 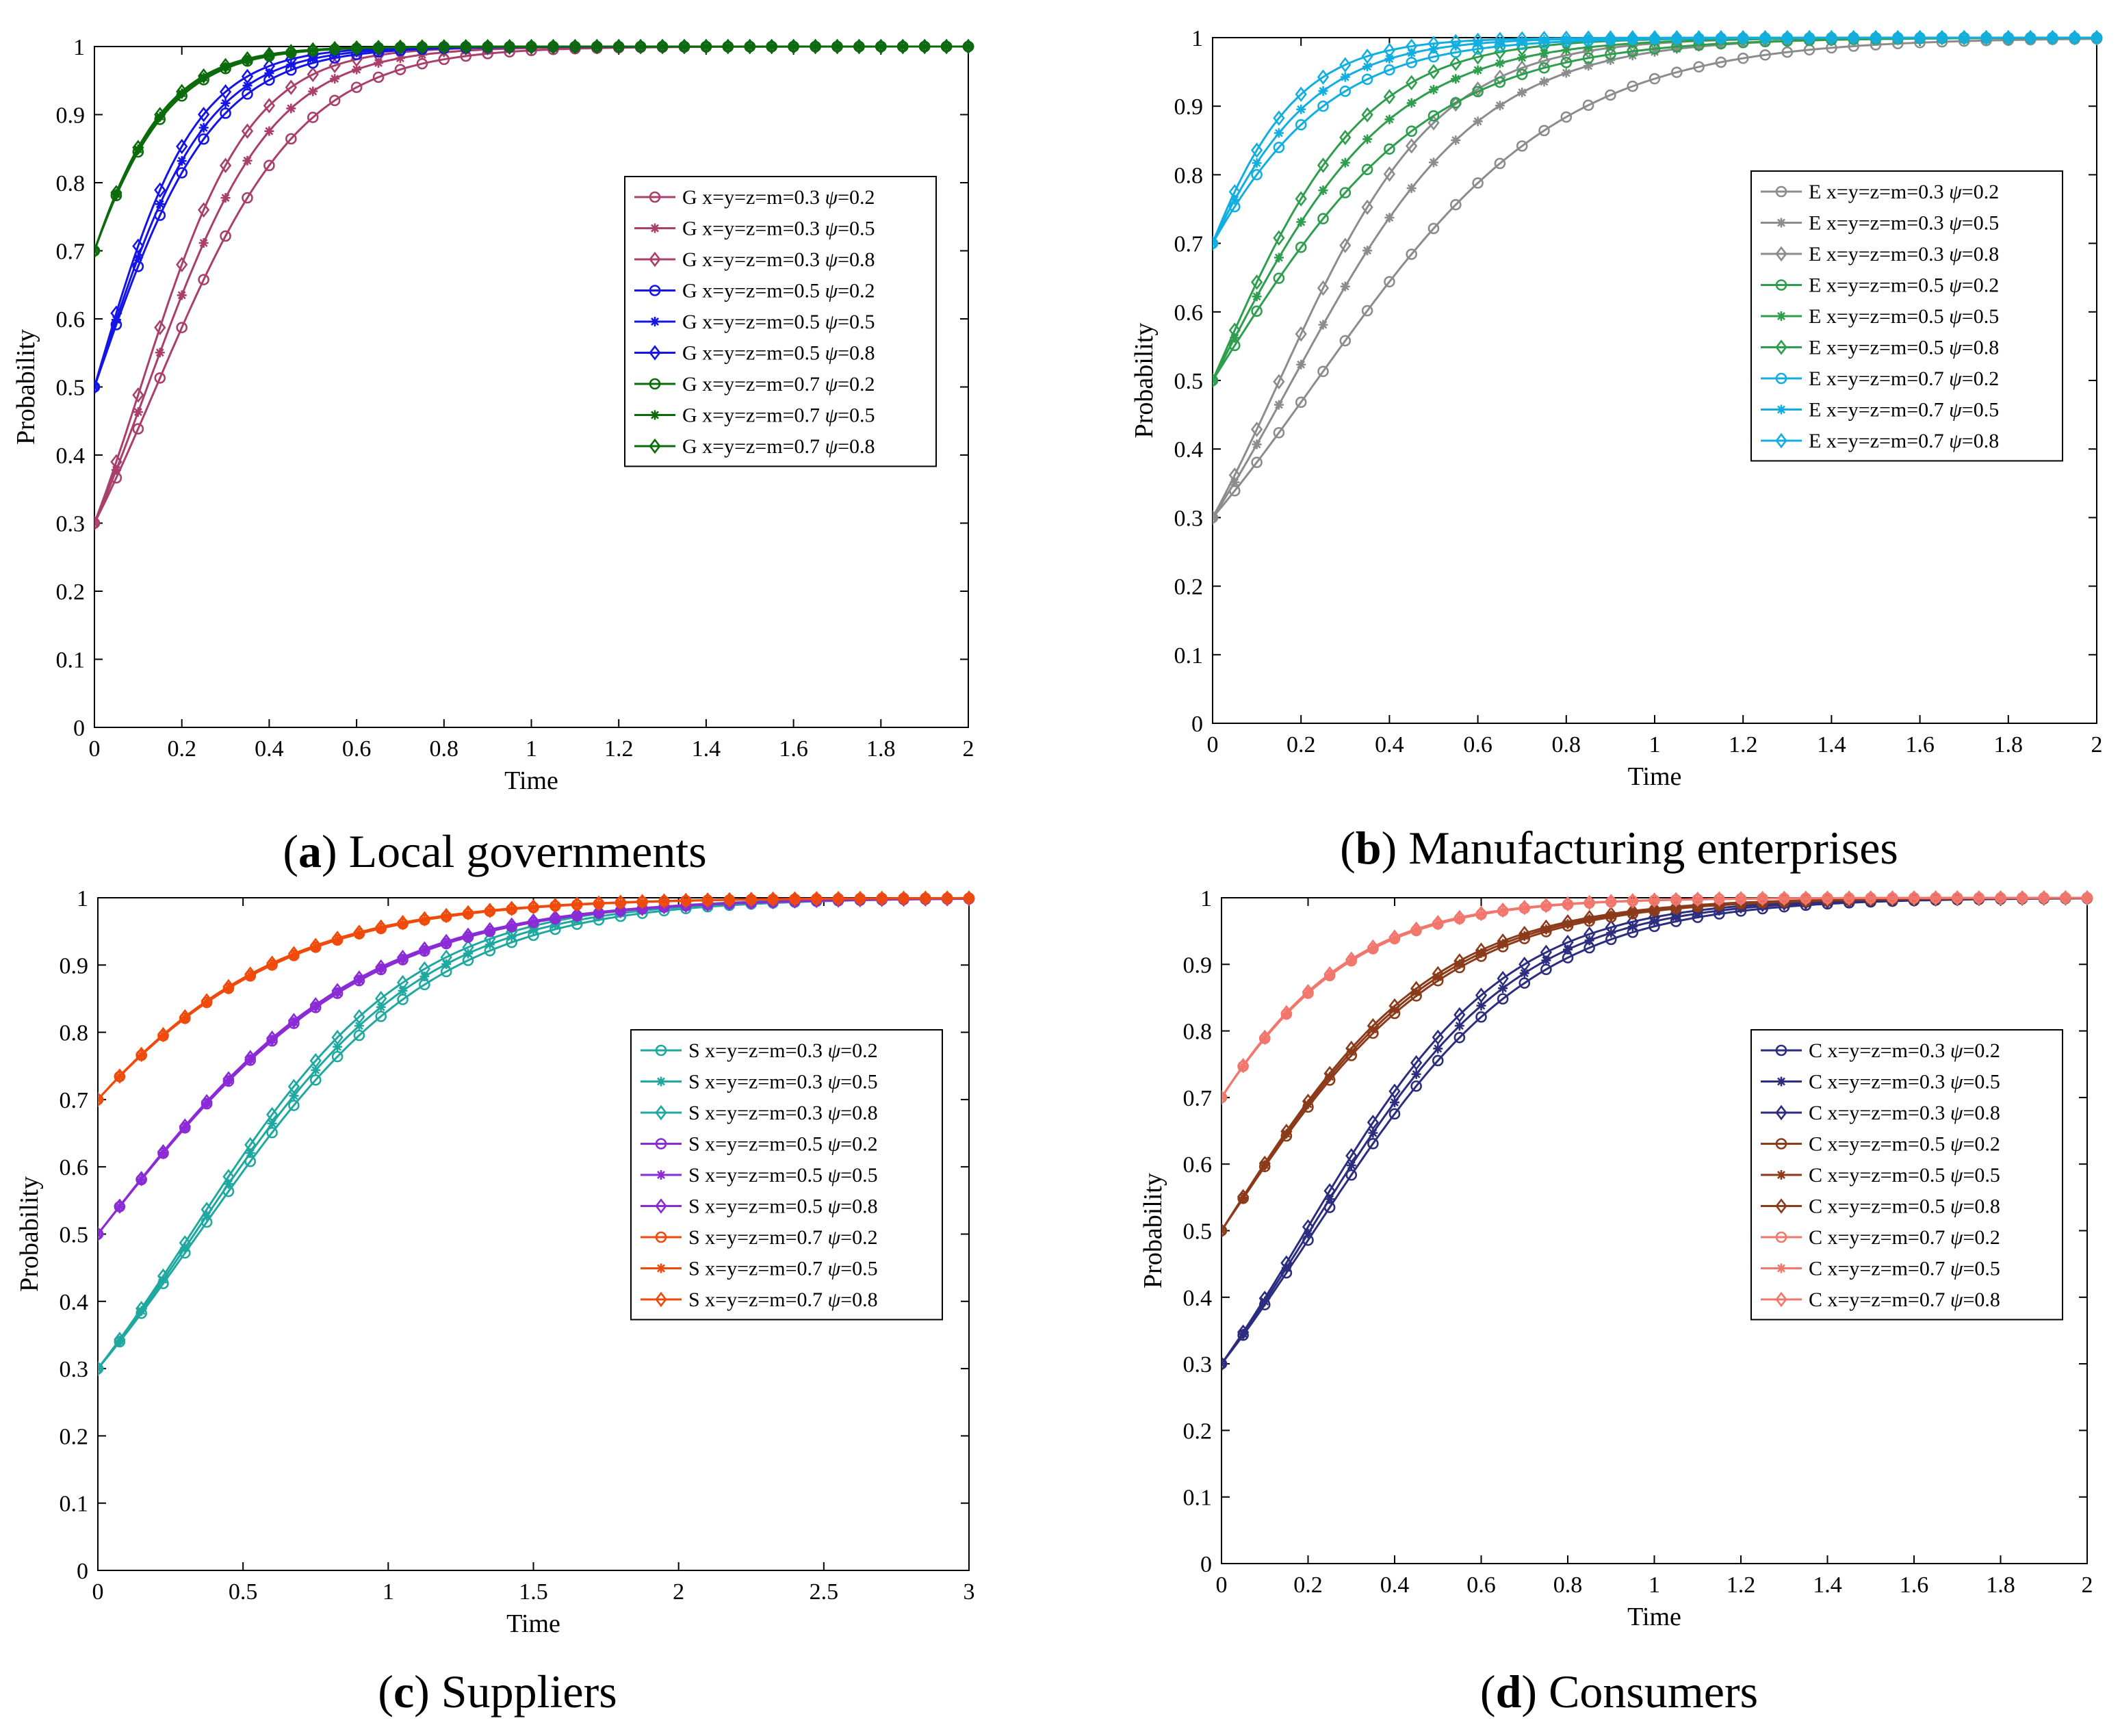 I want to click on series-line, so click(x=1654, y=997).